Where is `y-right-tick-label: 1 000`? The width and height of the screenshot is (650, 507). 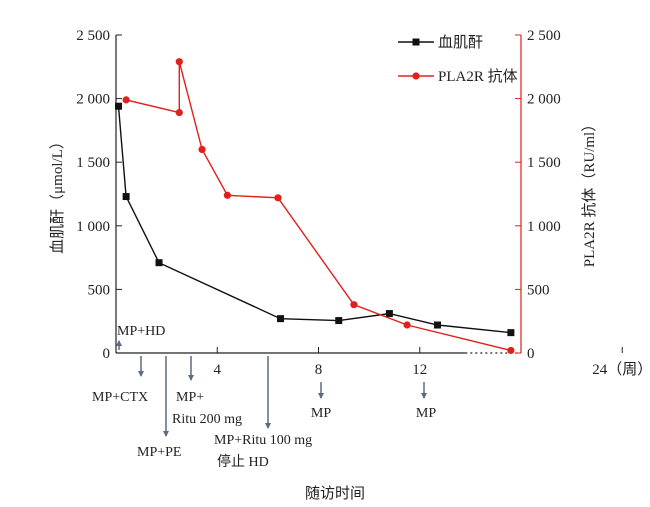 y-right-tick-label: 1 000 is located at coordinates (544, 227).